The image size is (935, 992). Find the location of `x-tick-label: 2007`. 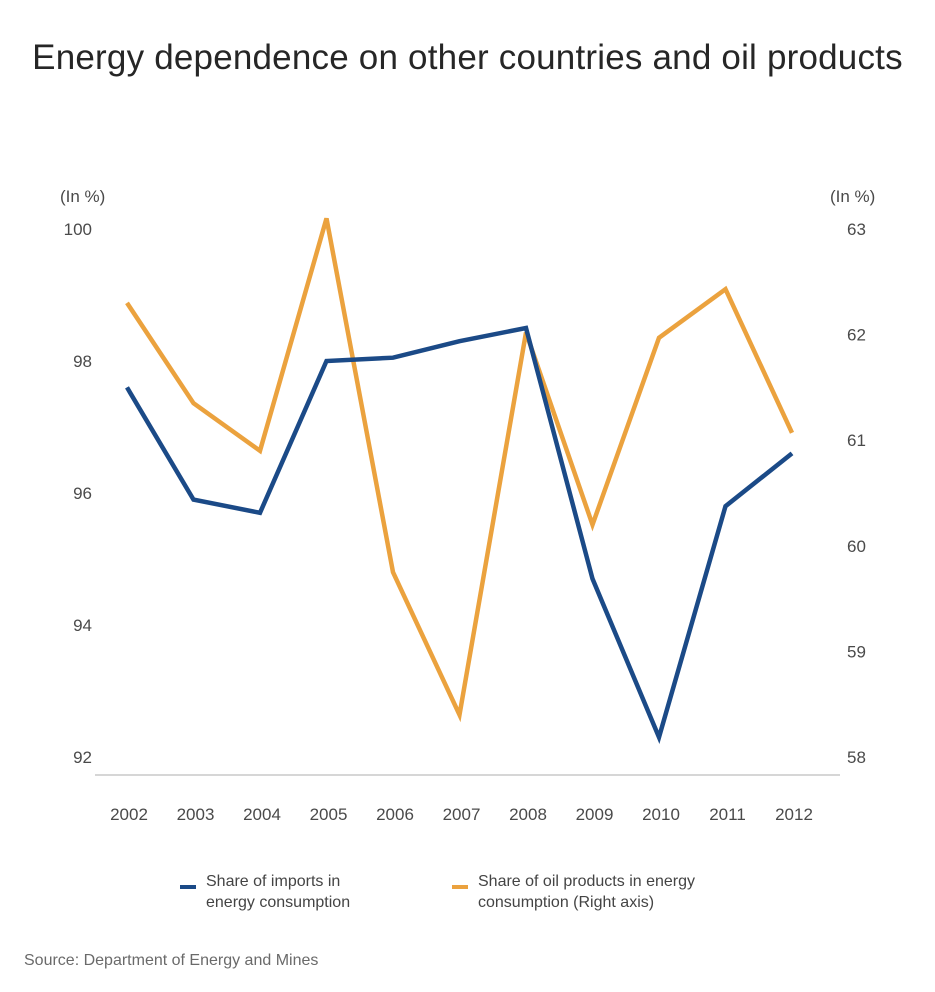

x-tick-label: 2007 is located at coordinates (462, 814).